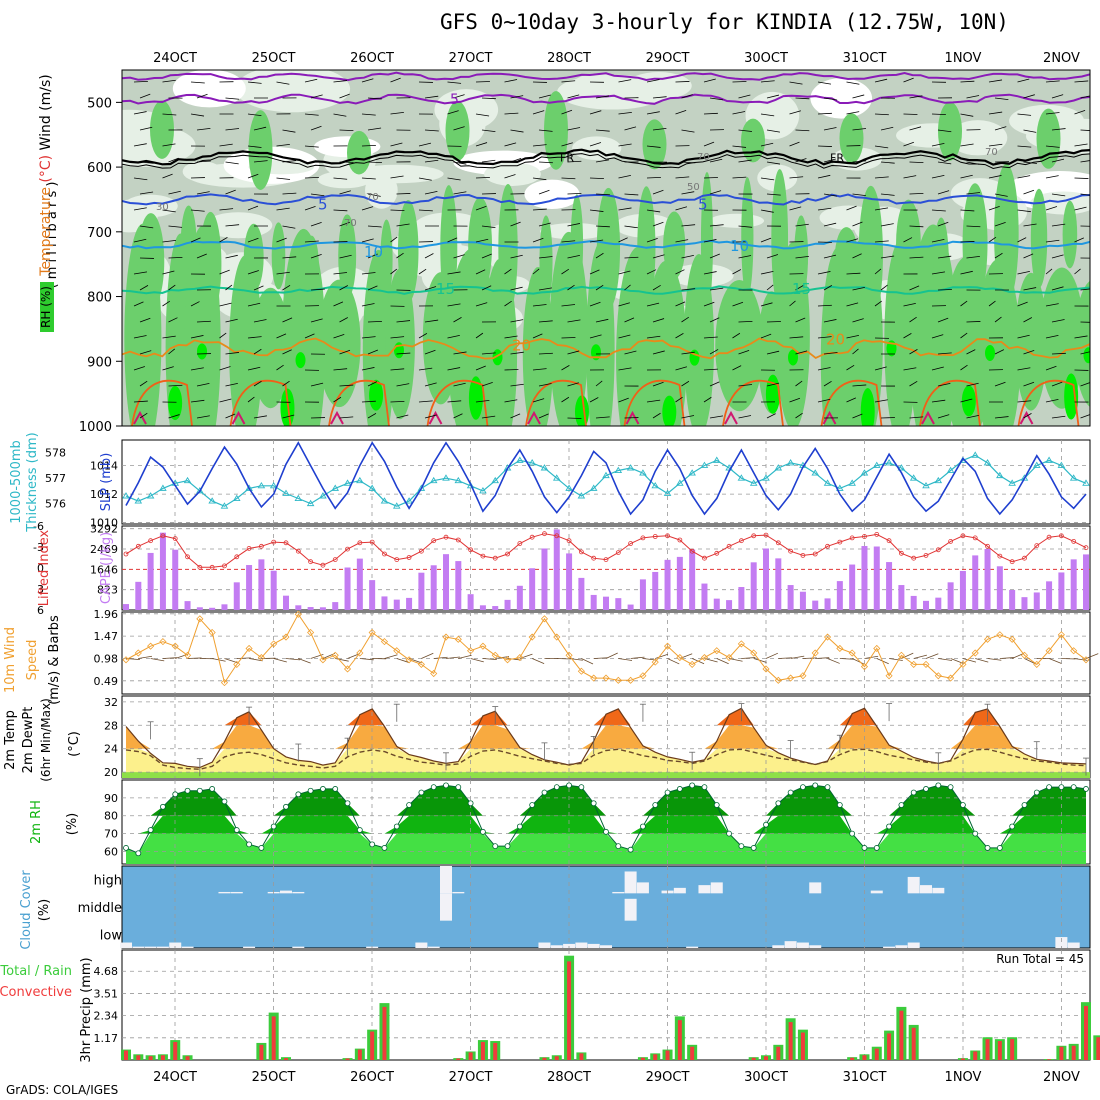 The height and width of the screenshot is (1100, 1100). Describe the element at coordinates (606, 717) in the screenshot. I see `temp-band-high` at that location.